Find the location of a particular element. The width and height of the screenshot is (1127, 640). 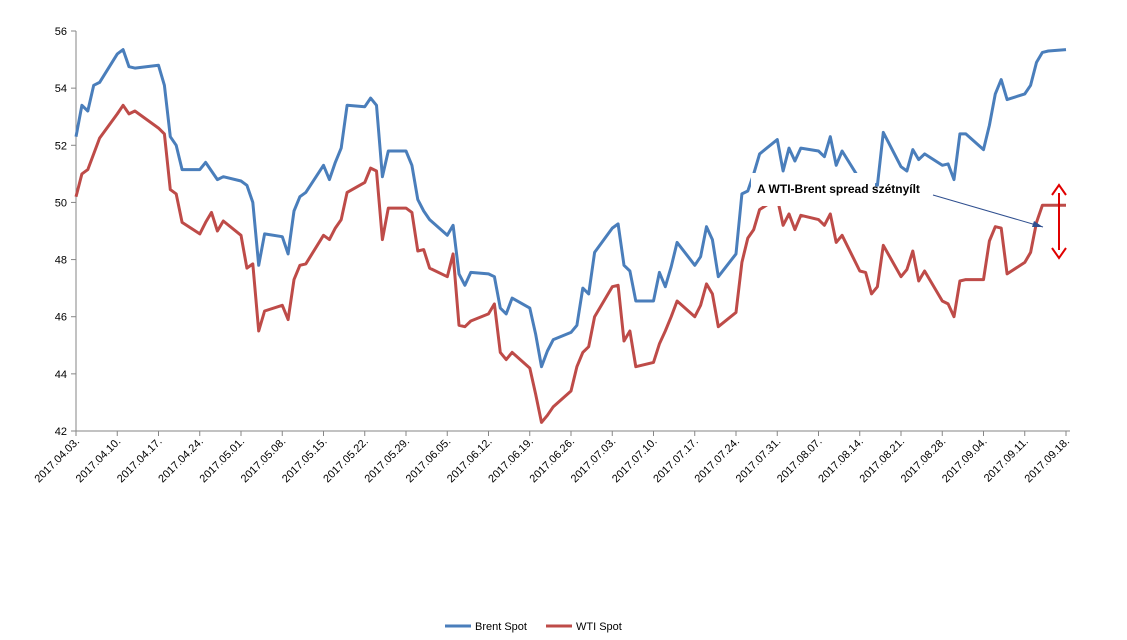

x-tick-label: 2017.09.18. is located at coordinates (1048, 461).